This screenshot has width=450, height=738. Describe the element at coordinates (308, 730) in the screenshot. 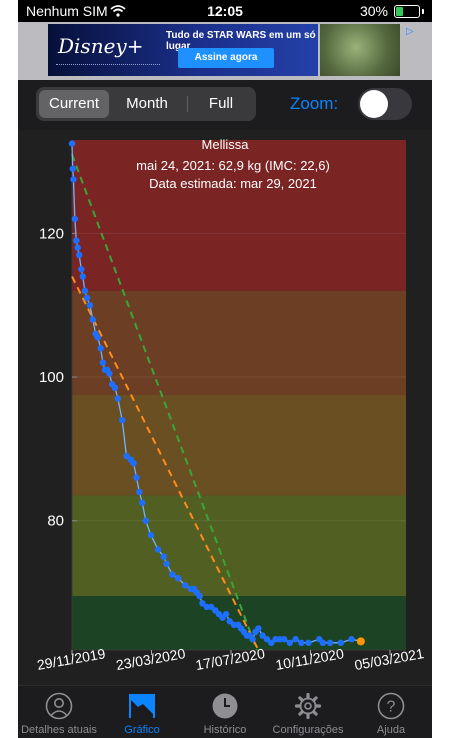

I see `tab-label: Configurações` at that location.